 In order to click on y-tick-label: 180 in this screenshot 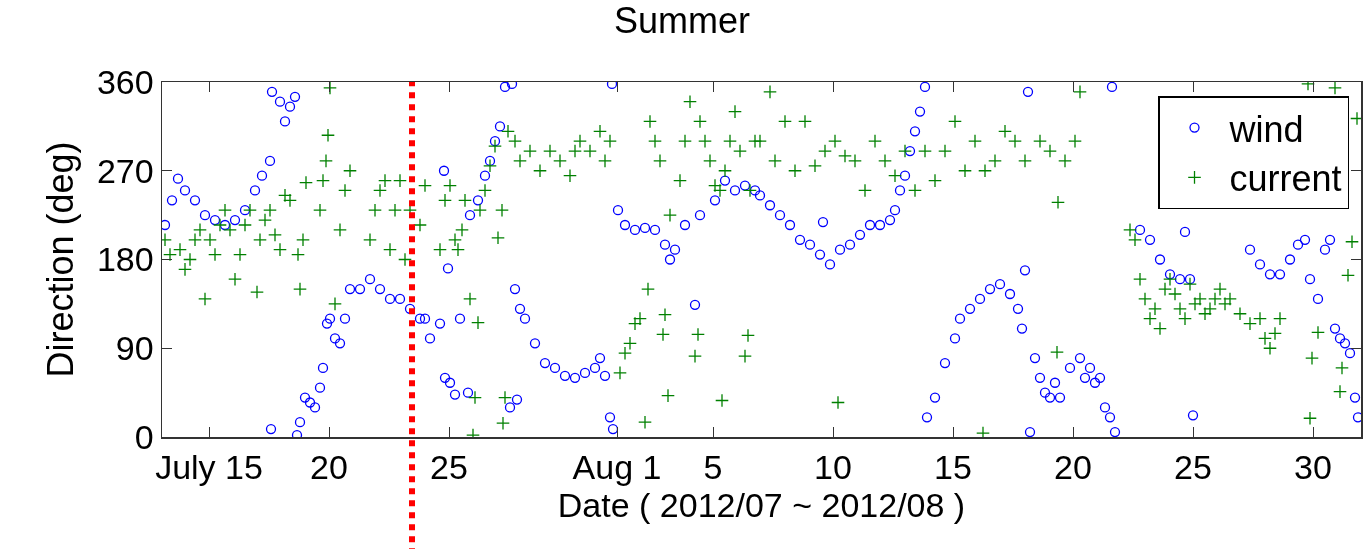, I will do `click(125, 259)`.